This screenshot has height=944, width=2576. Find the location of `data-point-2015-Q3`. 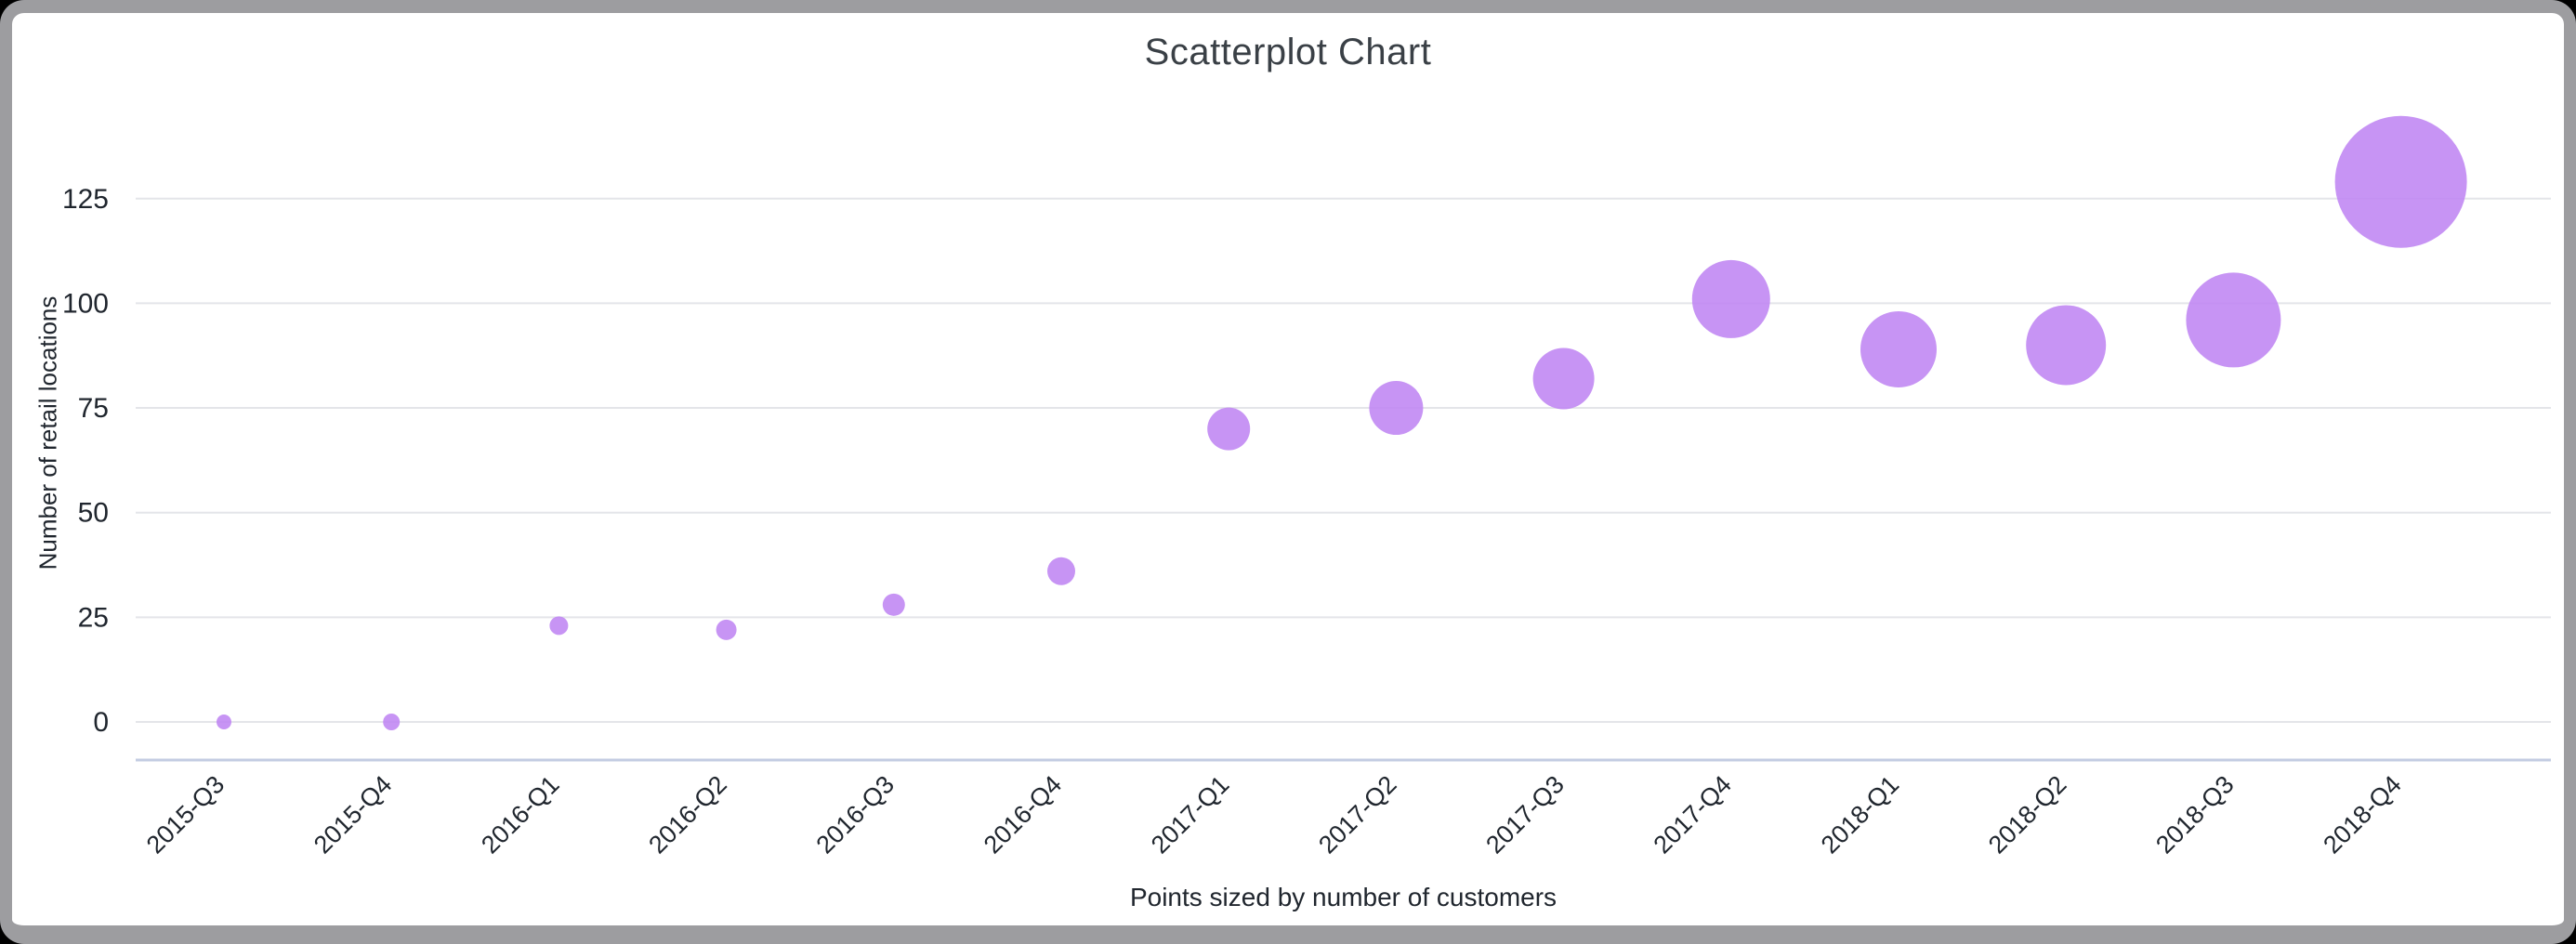

data-point-2015-Q3 is located at coordinates (224, 722).